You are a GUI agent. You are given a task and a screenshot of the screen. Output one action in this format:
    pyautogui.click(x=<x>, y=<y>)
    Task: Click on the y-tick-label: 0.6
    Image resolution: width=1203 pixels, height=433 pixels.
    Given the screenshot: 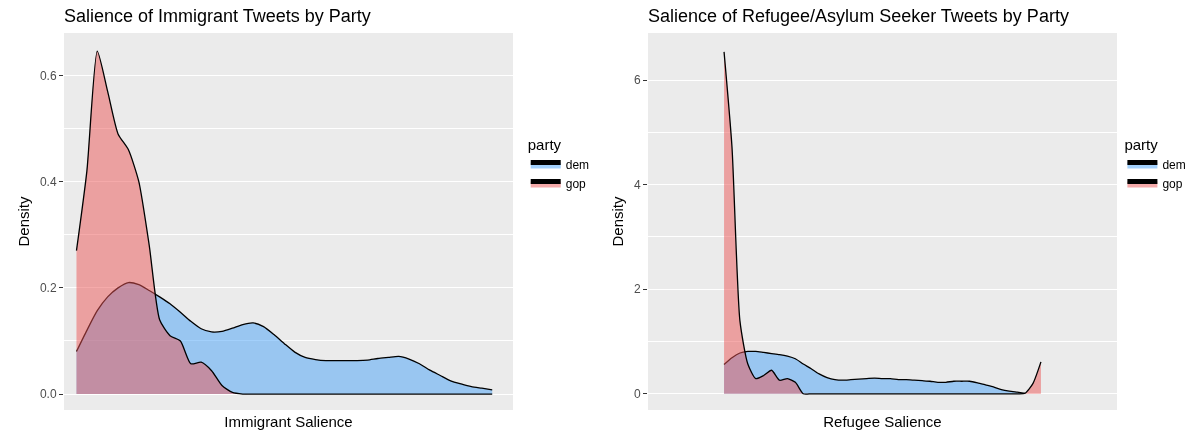 What is the action you would take?
    pyautogui.click(x=48, y=75)
    